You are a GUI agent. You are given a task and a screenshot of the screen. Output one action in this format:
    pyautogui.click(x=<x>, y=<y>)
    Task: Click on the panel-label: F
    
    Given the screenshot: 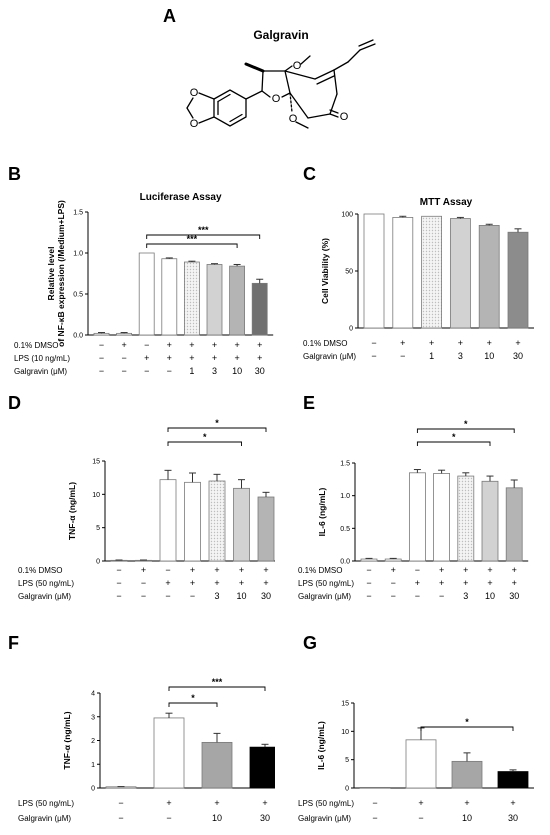 What is the action you would take?
    pyautogui.click(x=13, y=643)
    